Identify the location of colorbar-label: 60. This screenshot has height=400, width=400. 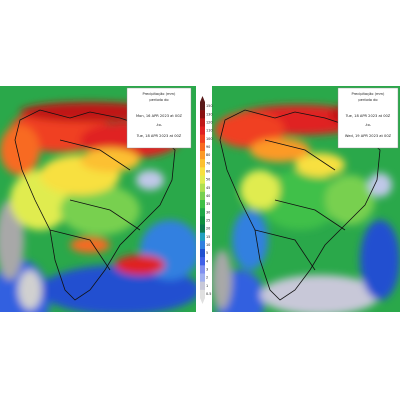
(208, 171).